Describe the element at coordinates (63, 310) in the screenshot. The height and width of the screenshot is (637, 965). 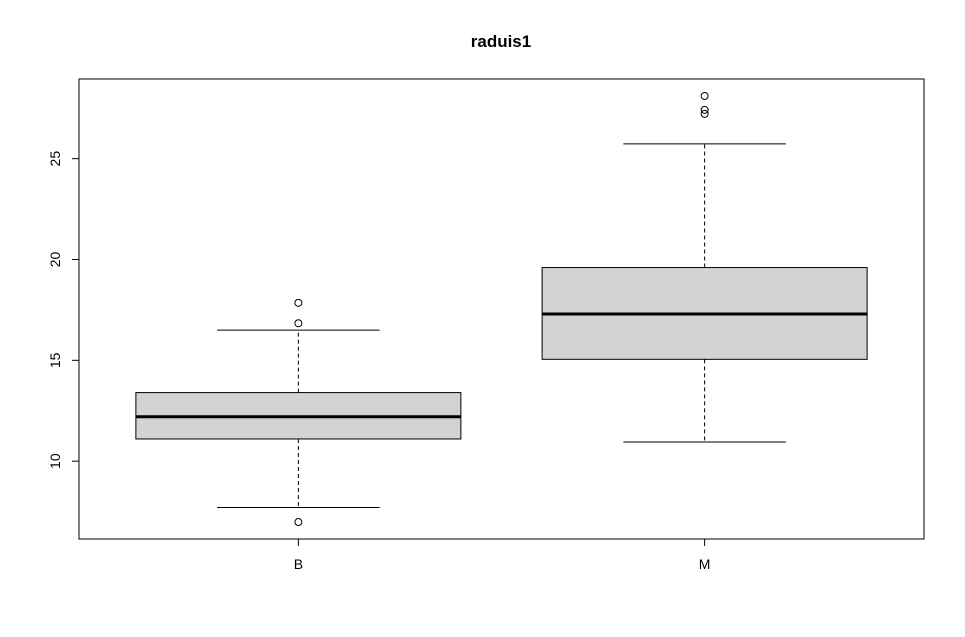
I see `y-axis: 10 15 20 25` at that location.